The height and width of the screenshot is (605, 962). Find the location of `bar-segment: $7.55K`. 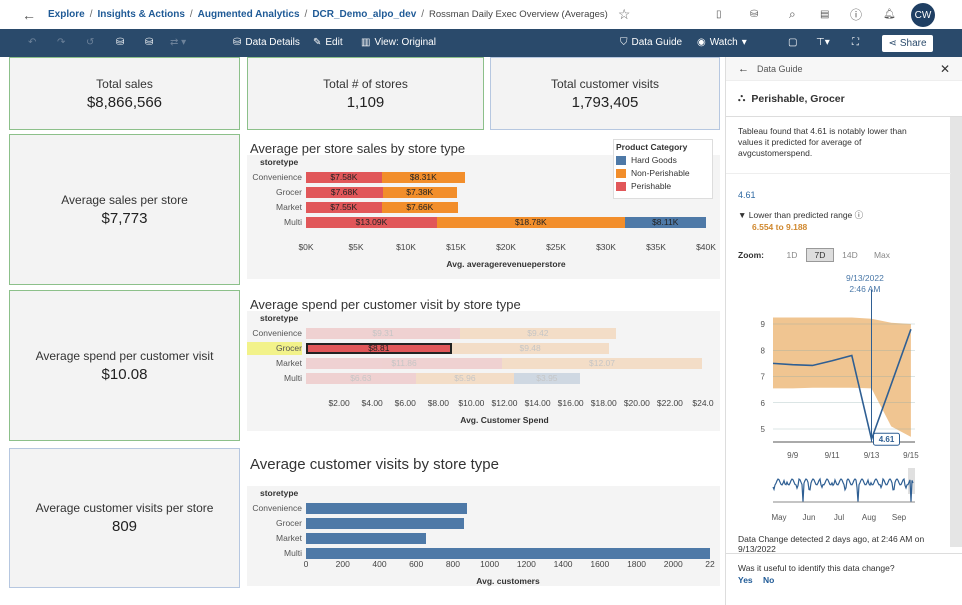

bar-segment: $7.55K is located at coordinates (344, 207).